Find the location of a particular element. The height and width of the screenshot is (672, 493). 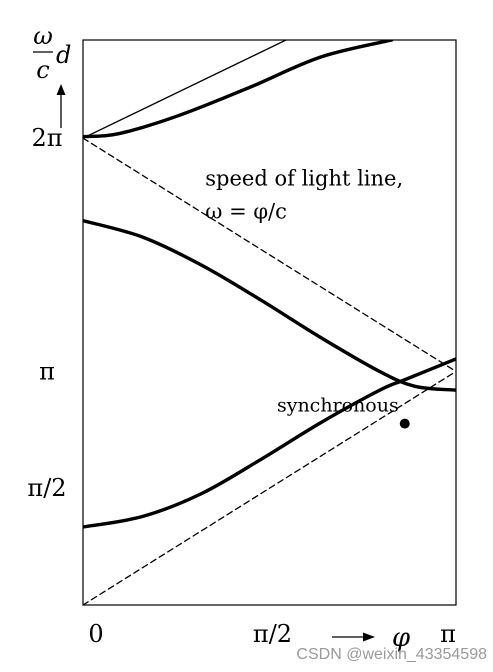

x-axis-label: φ is located at coordinates (371, 638).